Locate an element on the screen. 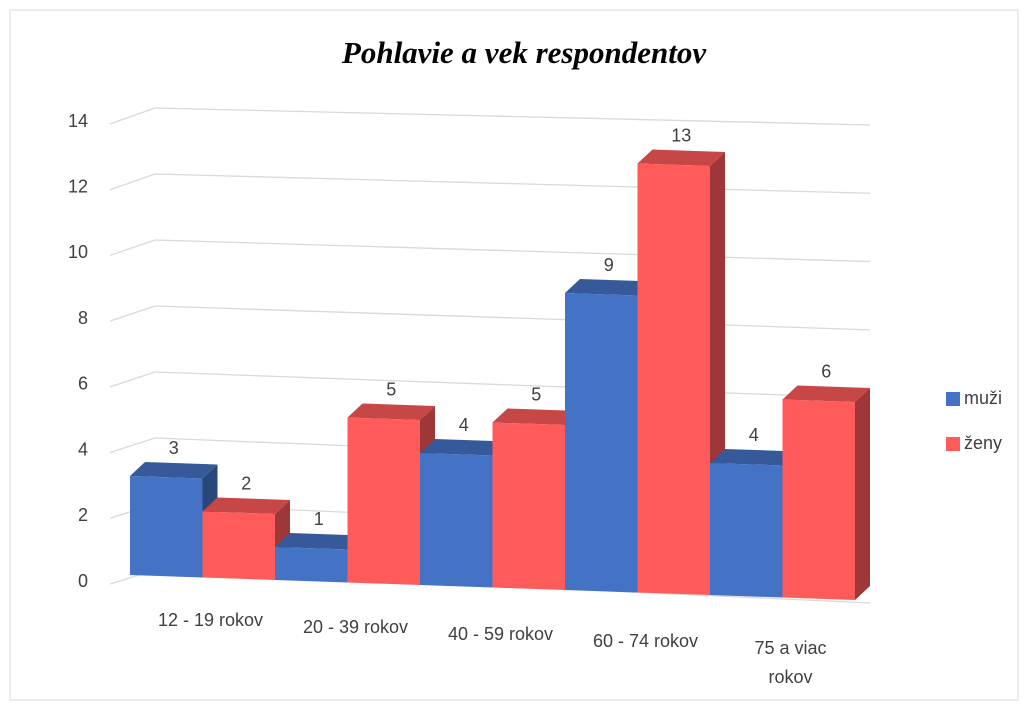  bar-side is located at coordinates (862, 494).